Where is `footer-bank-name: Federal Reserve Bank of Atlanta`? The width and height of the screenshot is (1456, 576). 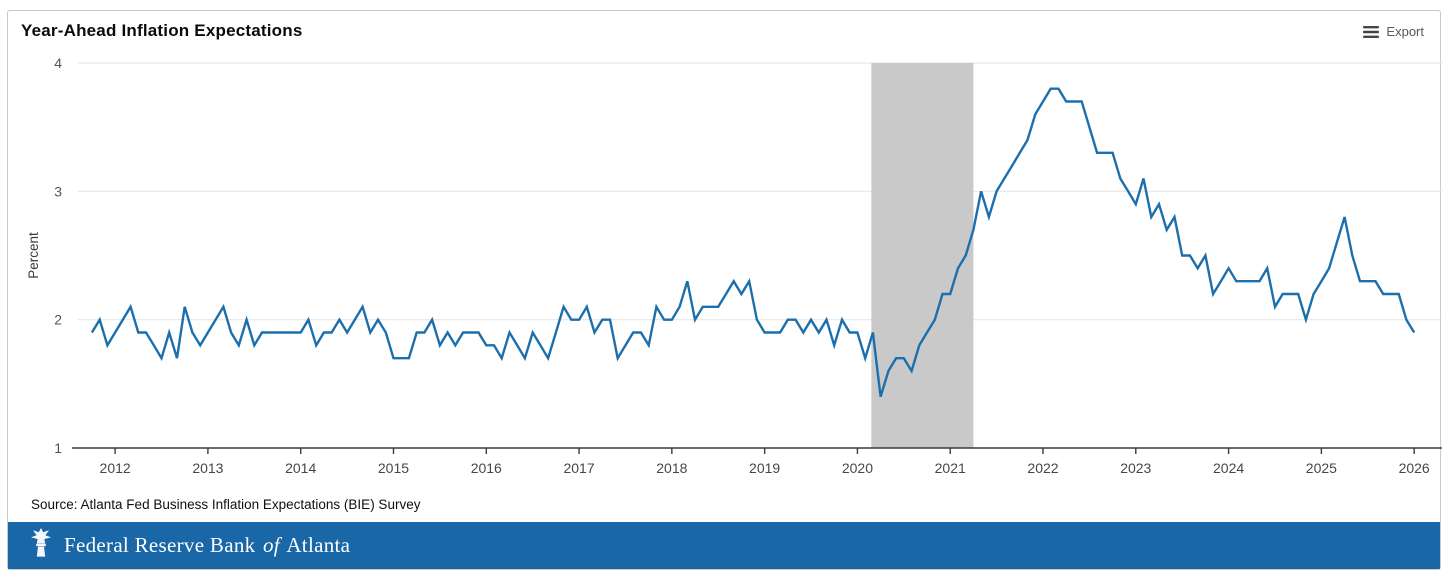 footer-bank-name: Federal Reserve Bank of Atlanta is located at coordinates (207, 545).